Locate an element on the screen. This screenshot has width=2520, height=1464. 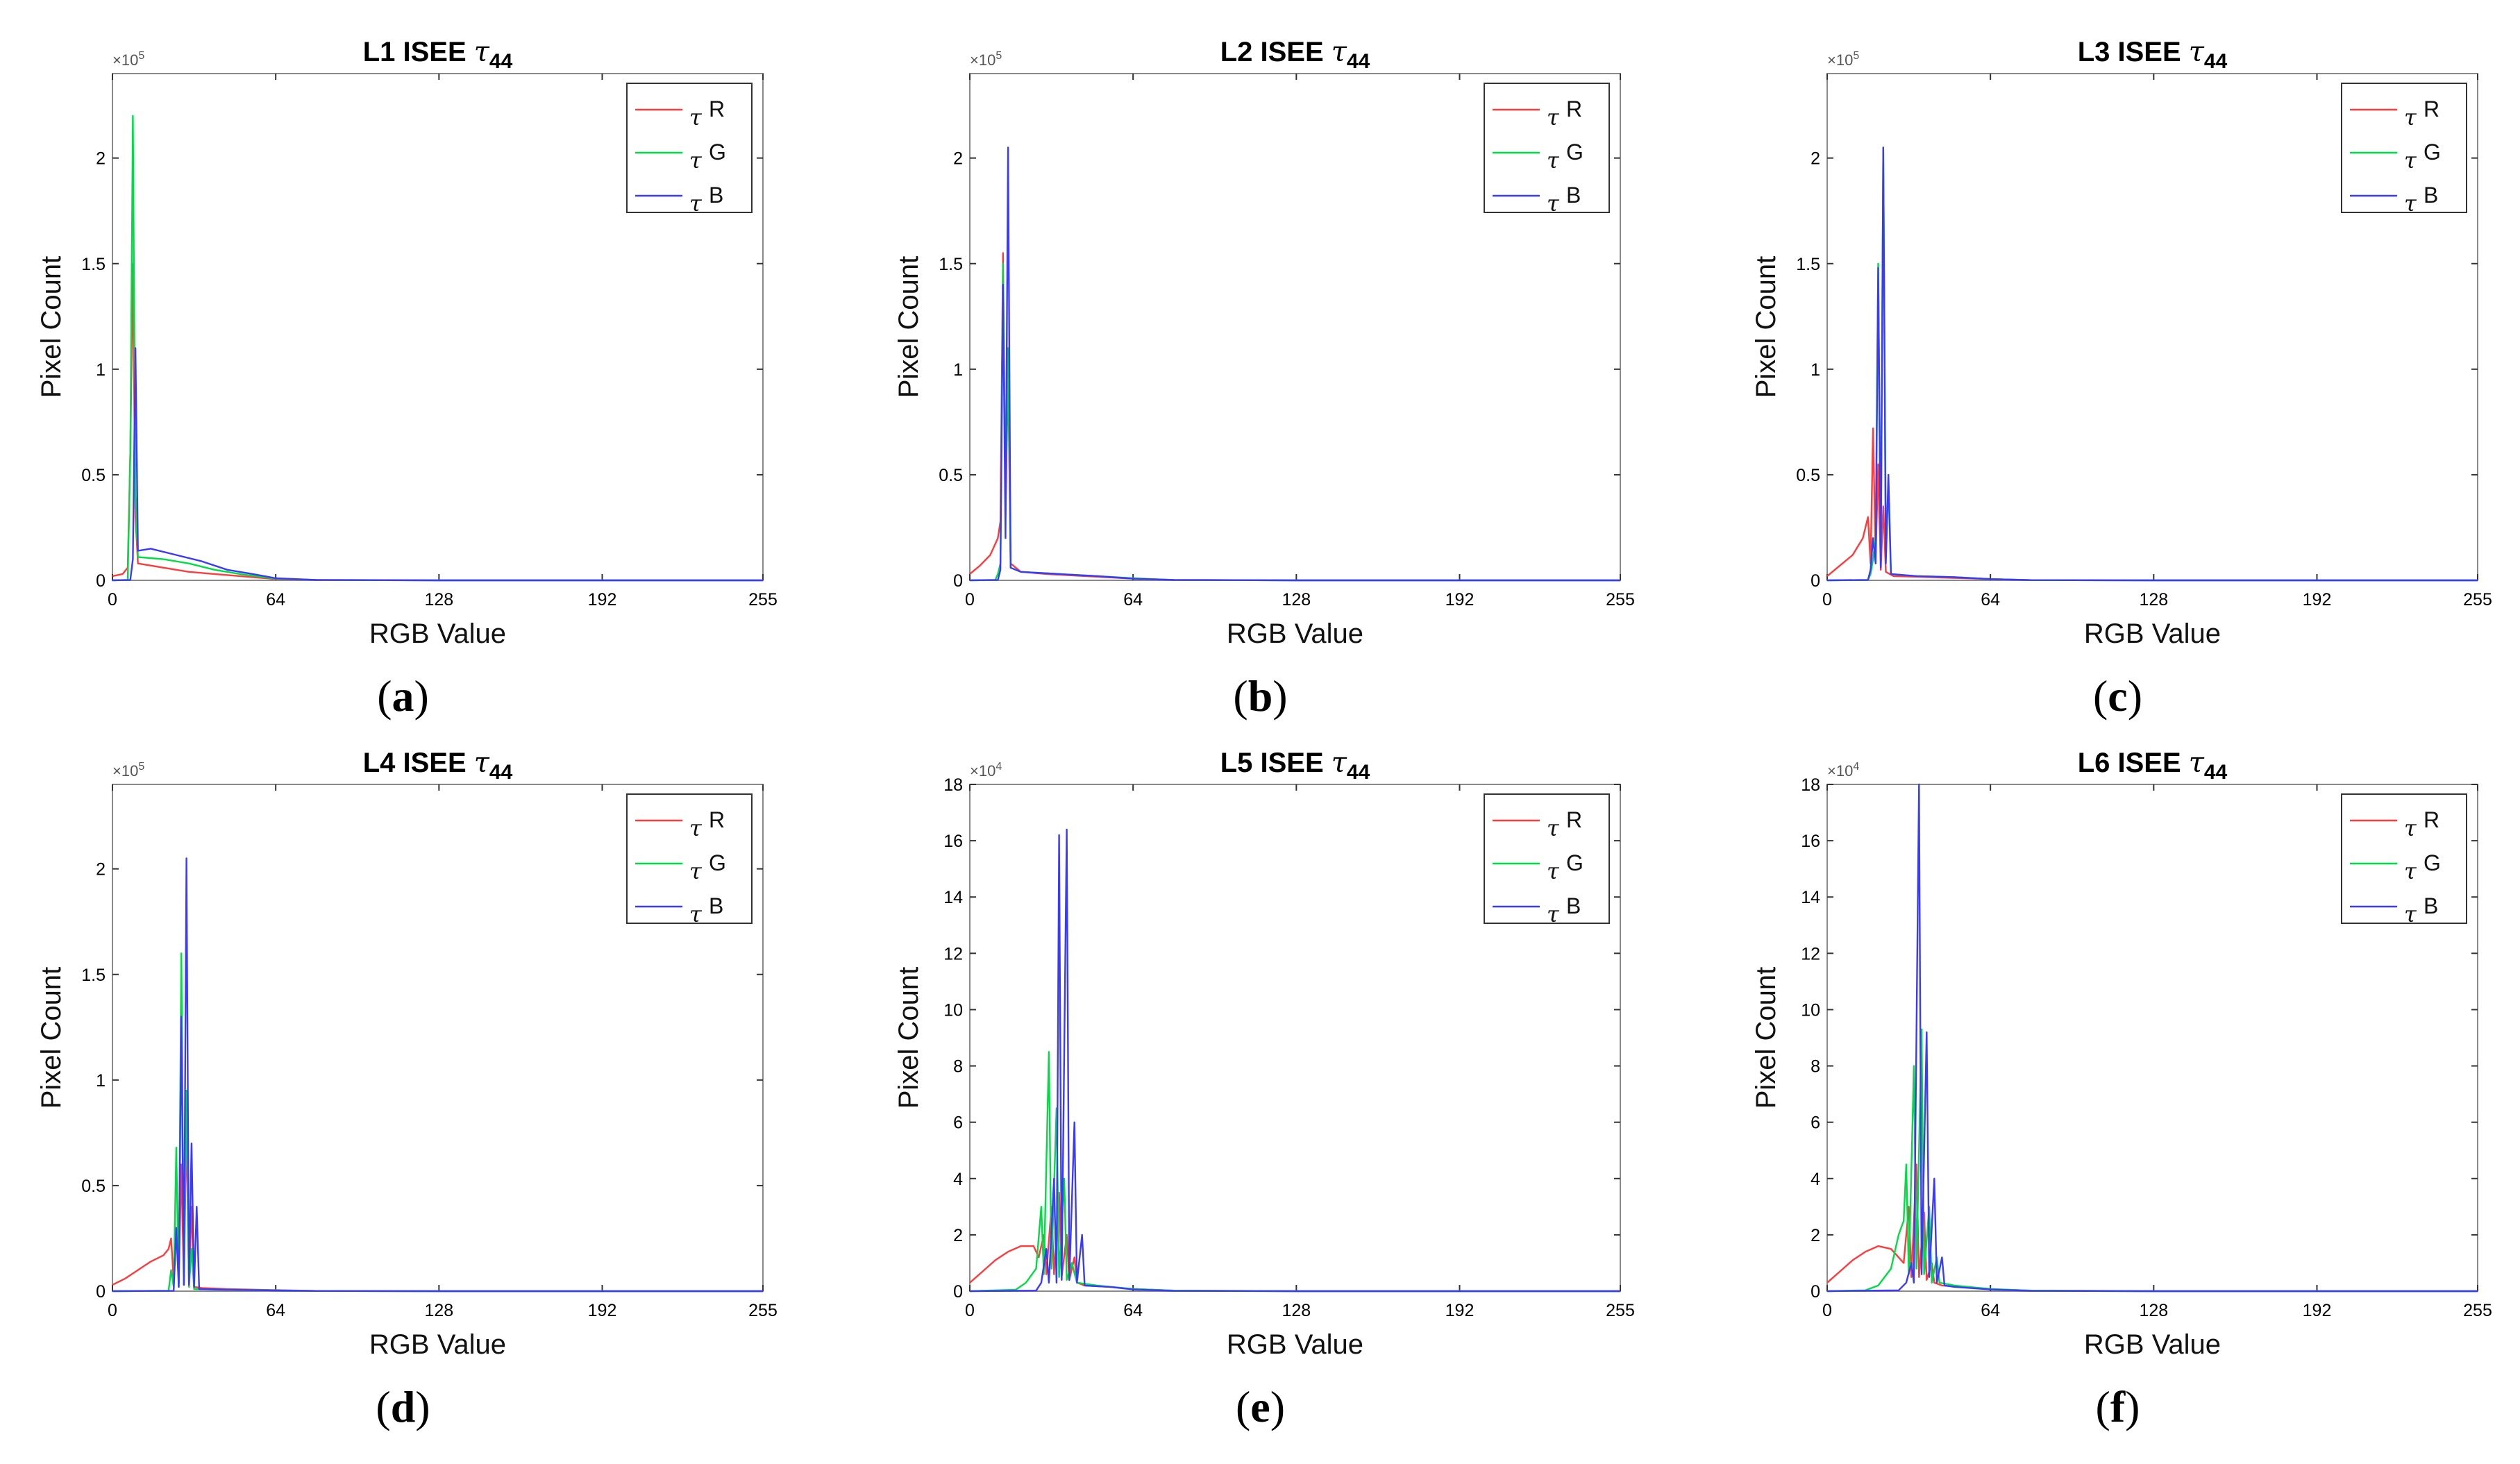
y-tick-label: 6 is located at coordinates (1815, 1123).